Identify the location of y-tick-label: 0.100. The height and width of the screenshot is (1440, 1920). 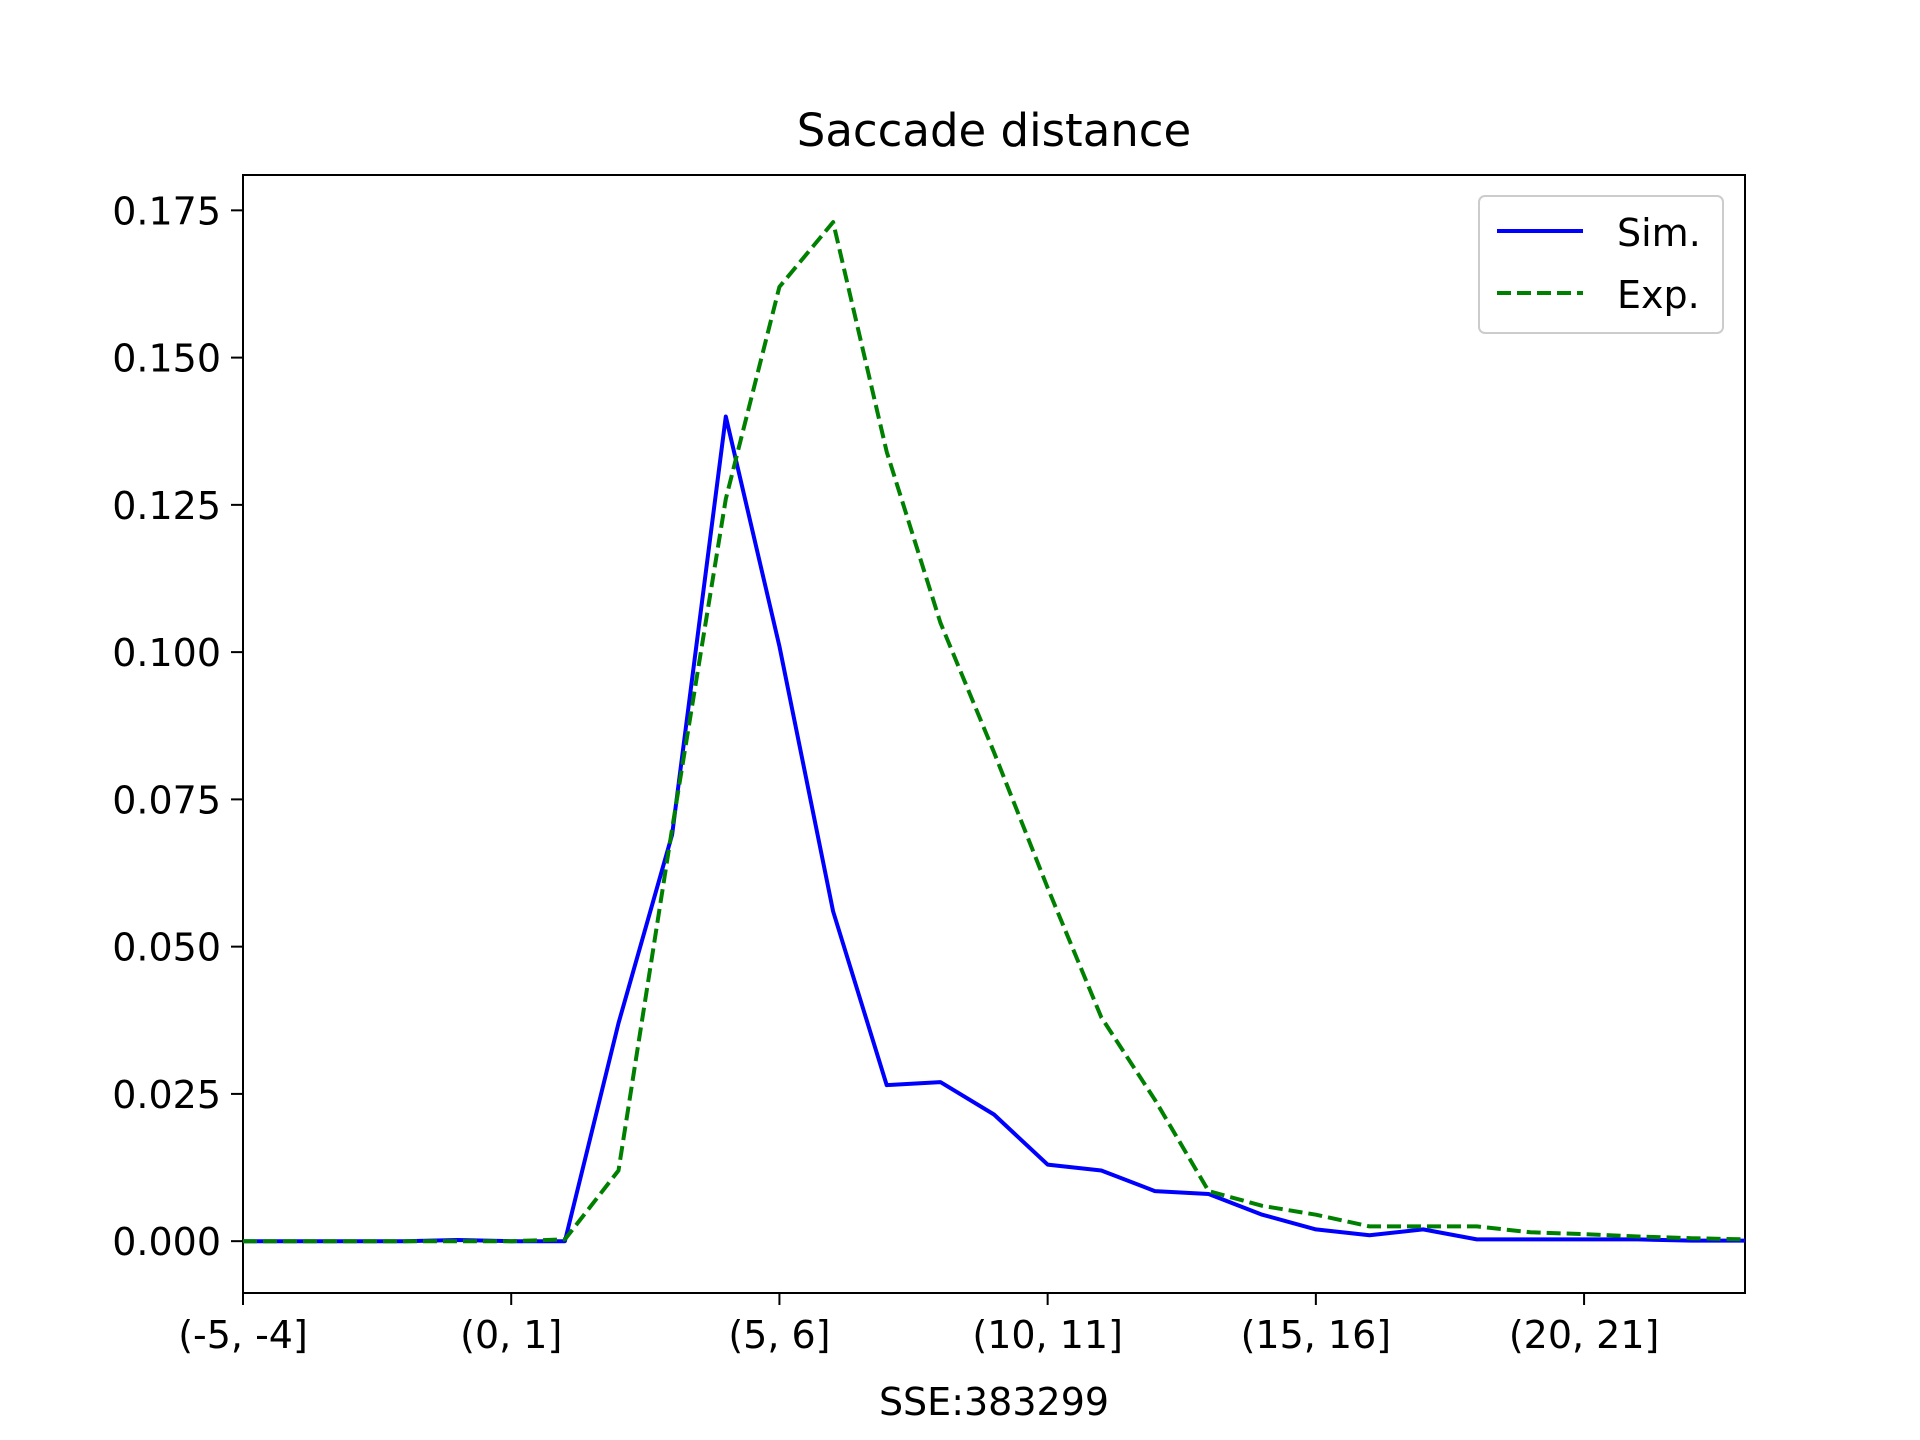
(166, 653).